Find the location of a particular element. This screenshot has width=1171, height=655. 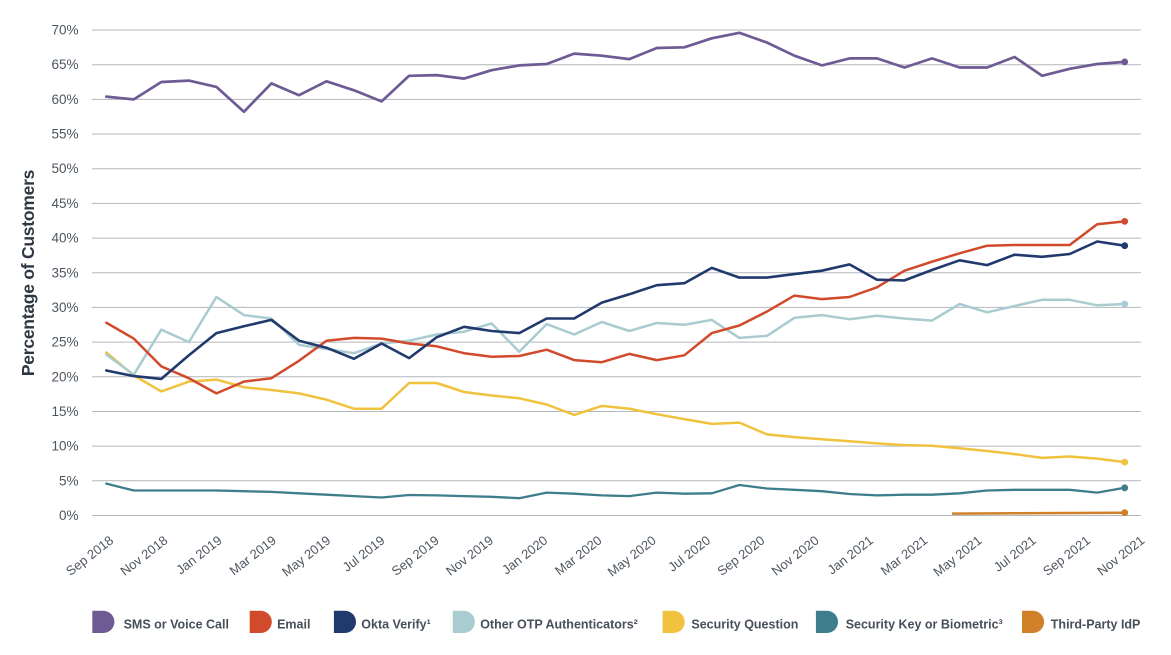

svg-text: 50% is located at coordinates (64, 168).